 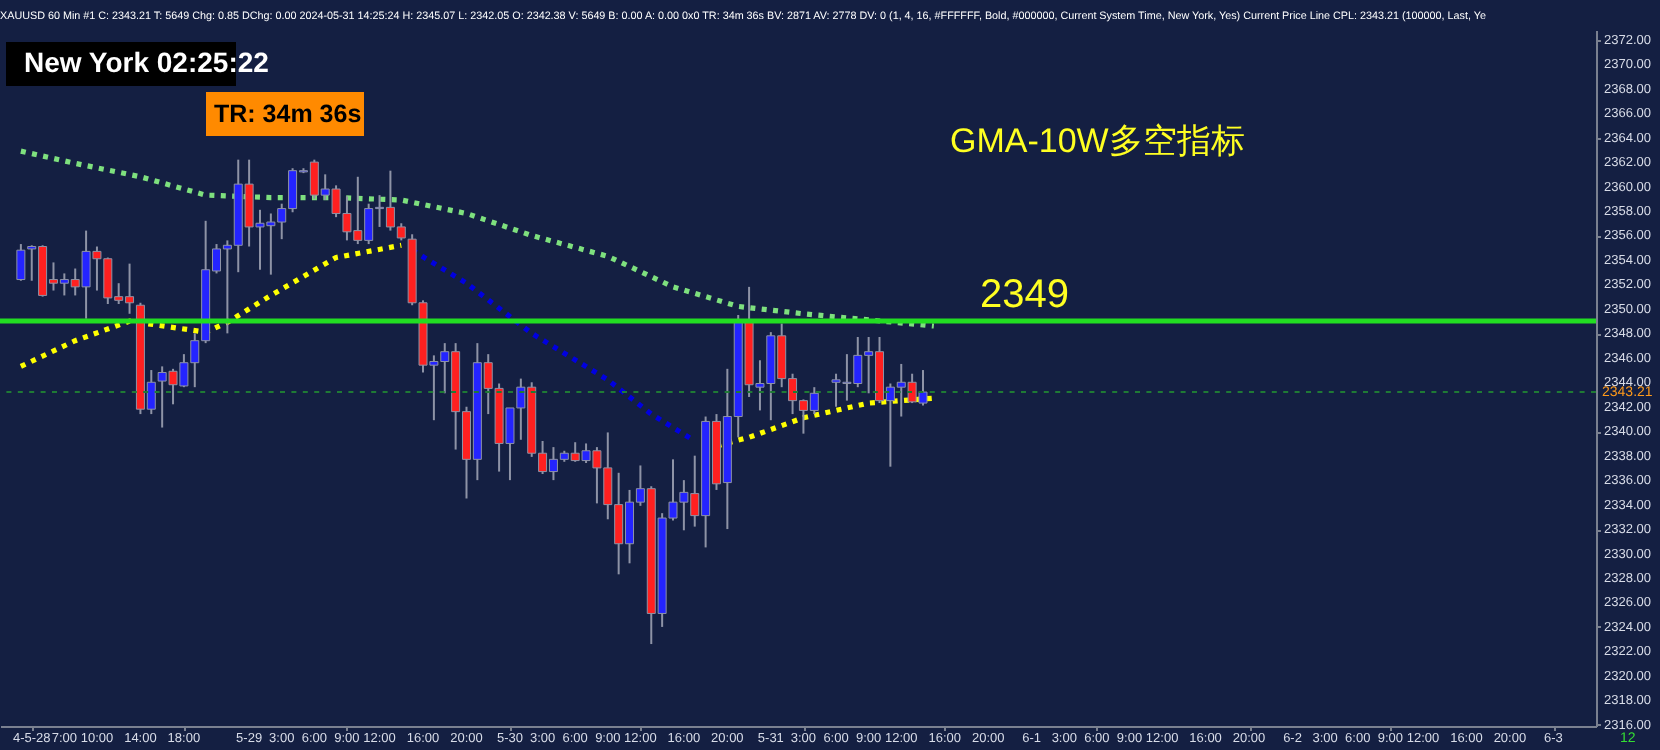 What do you see at coordinates (288, 114) in the screenshot?
I see `annotation: TR: 34m 36s` at bounding box center [288, 114].